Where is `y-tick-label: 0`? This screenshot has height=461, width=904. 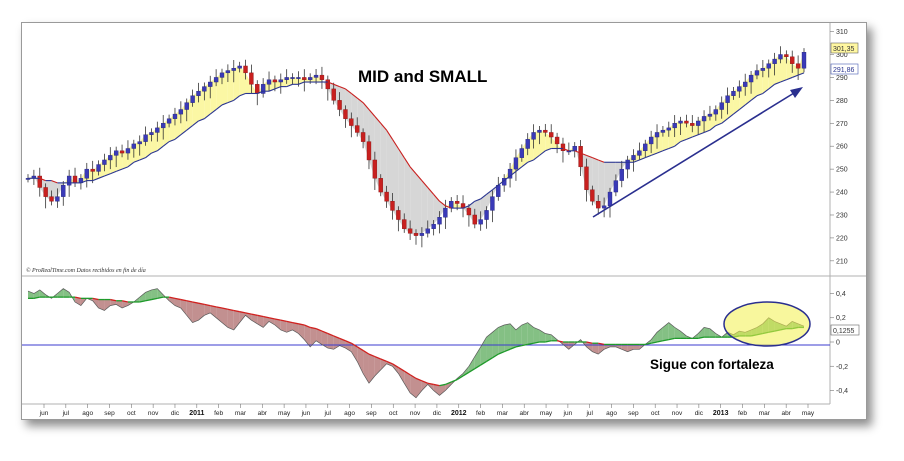 y-tick-label: 0 is located at coordinates (838, 343).